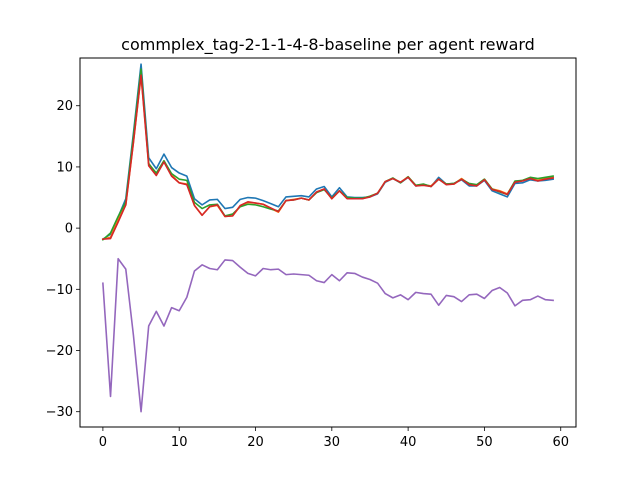 Image resolution: width=640 pixels, height=480 pixels. Describe the element at coordinates (64, 167) in the screenshot. I see `y-tick-label: 10` at that location.